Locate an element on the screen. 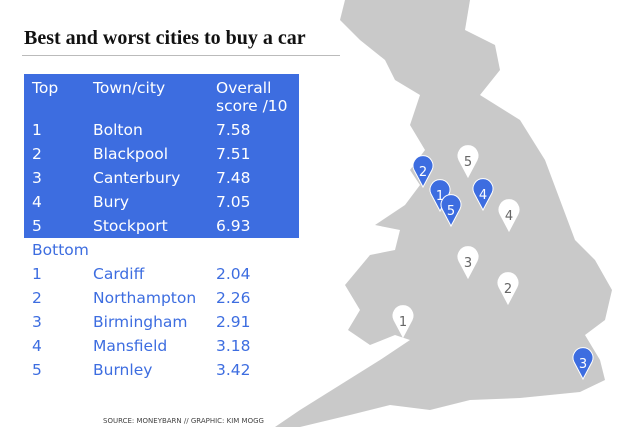 Image resolution: width=640 pixels, height=427 pixels. cell: Northampton is located at coordinates (145, 298).